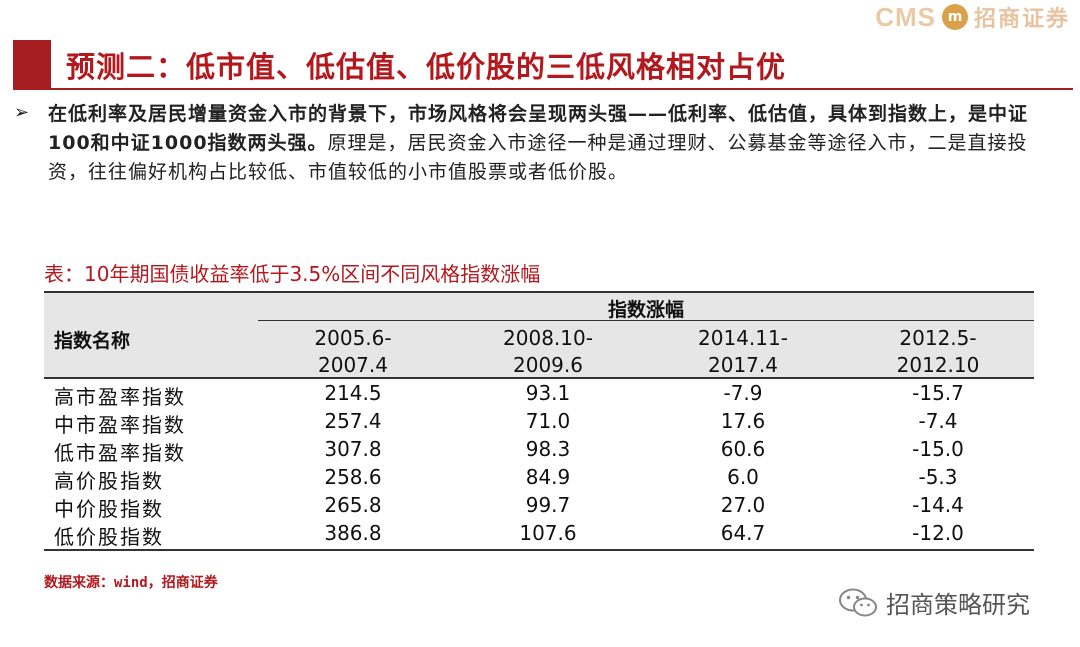 The width and height of the screenshot is (1080, 647). I want to click on table-cell: -15.7, so click(938, 393).